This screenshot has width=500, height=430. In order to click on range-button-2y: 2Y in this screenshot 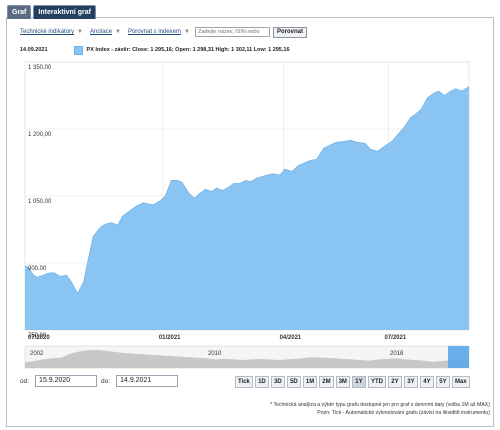, I will do `click(394, 382)`.